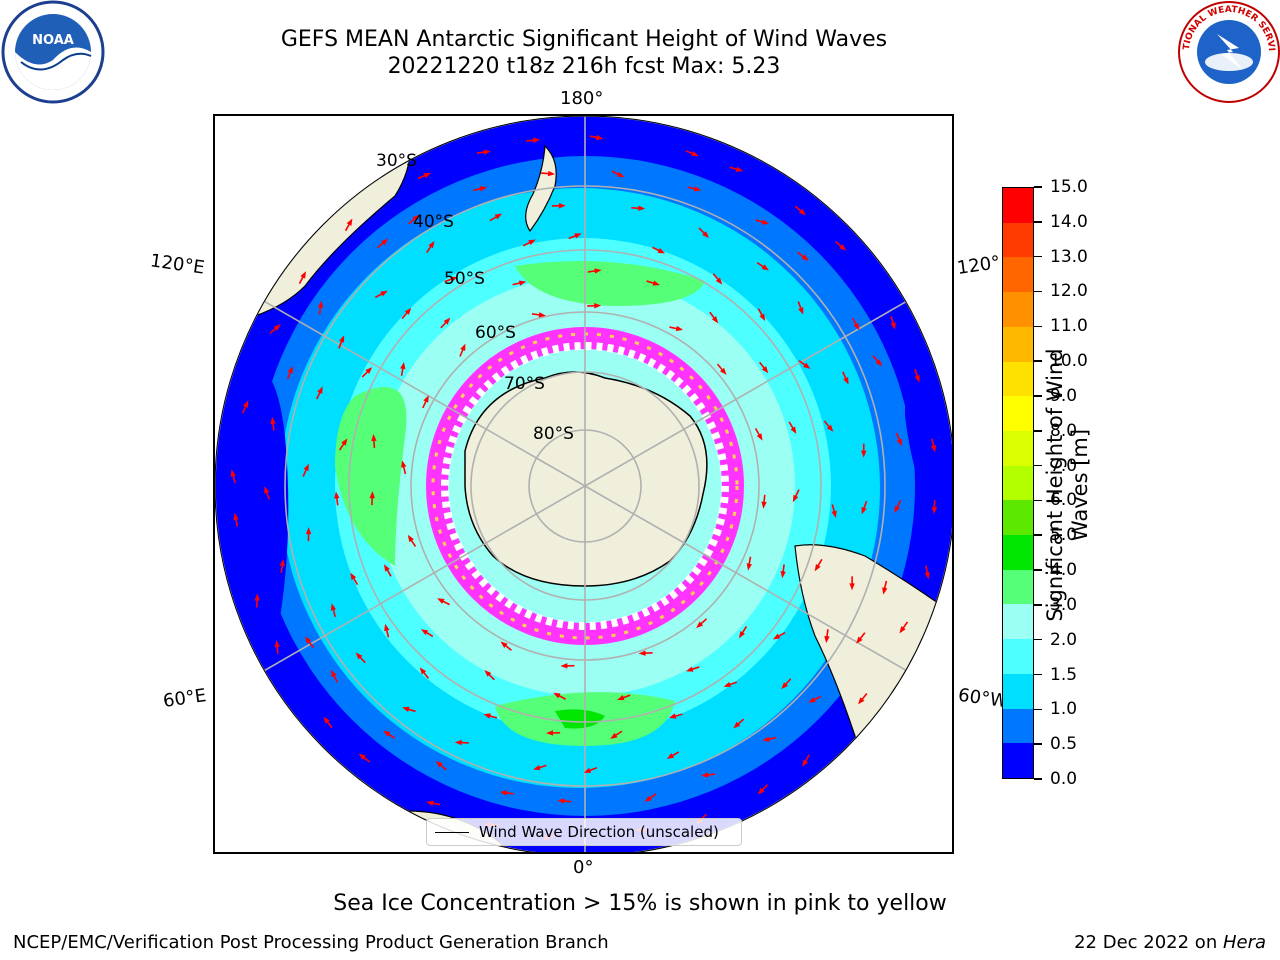  What do you see at coordinates (1244, 942) in the screenshot?
I see `footer-host: Hera` at bounding box center [1244, 942].